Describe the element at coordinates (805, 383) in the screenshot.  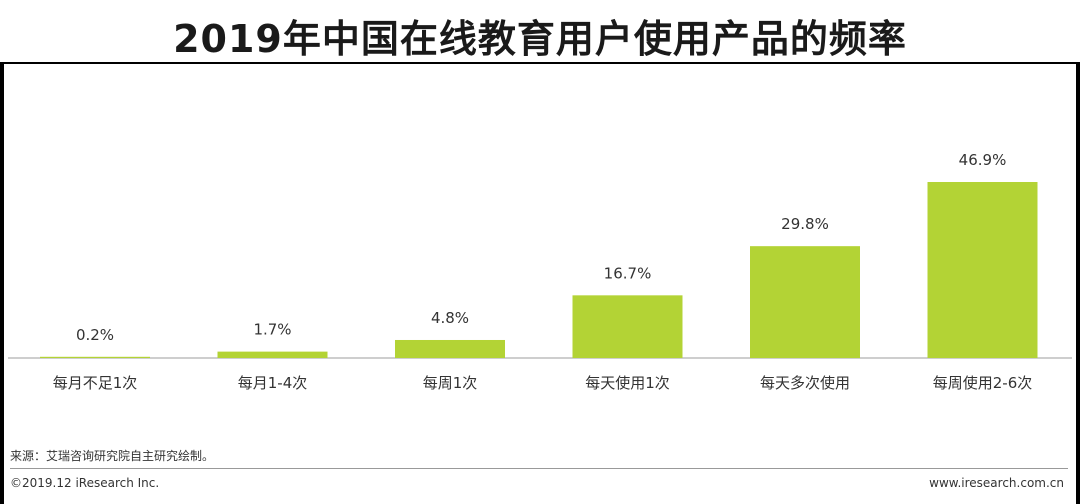
I see `category-label-4: 每天多次使用` at that location.